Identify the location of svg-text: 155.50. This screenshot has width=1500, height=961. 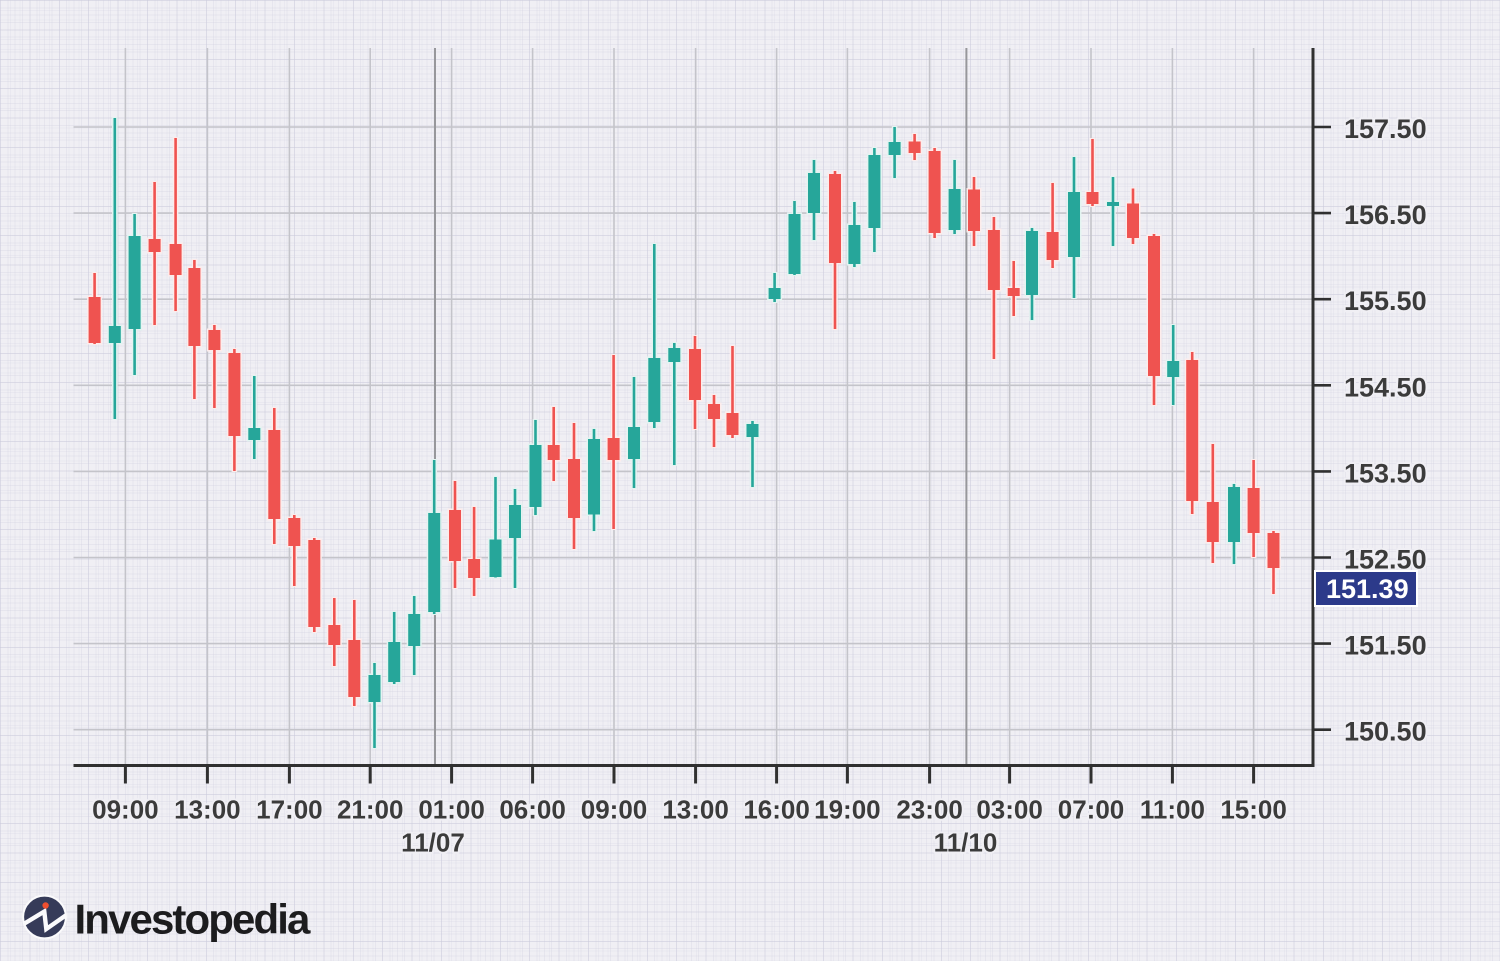
(1385, 301).